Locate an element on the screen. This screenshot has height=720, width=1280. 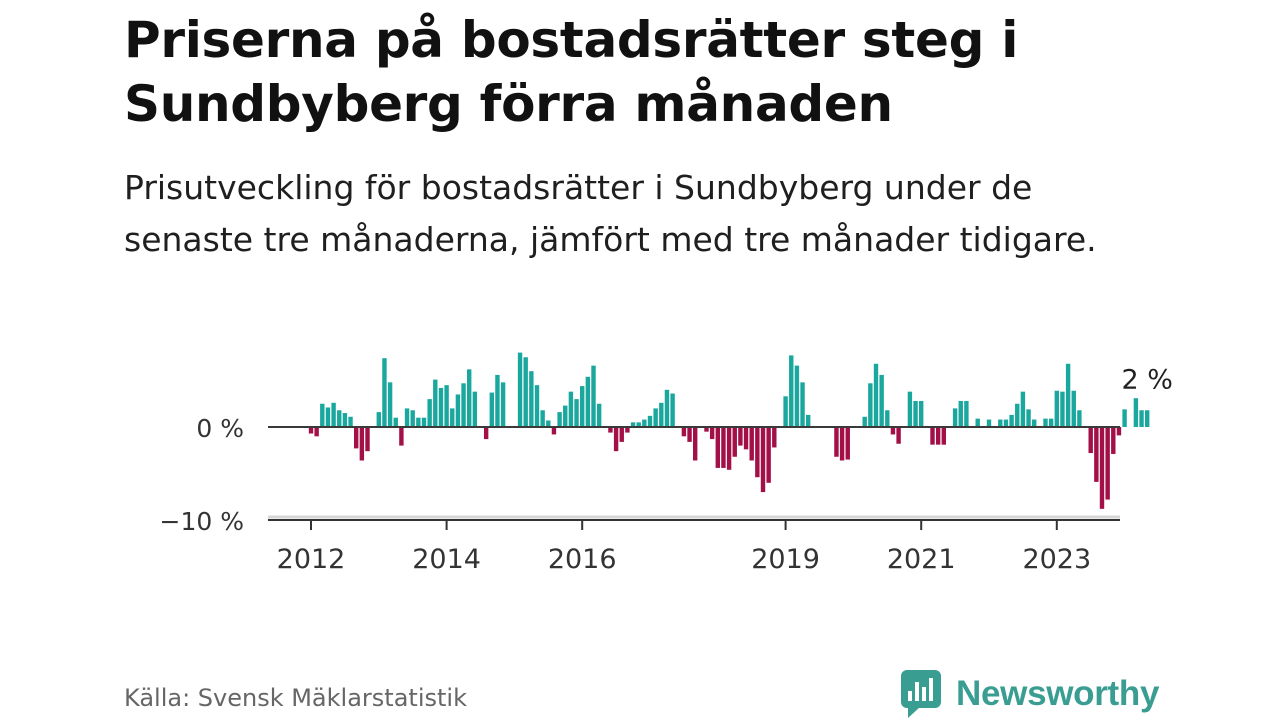
x-tick-label: 2019 is located at coordinates (785, 559).